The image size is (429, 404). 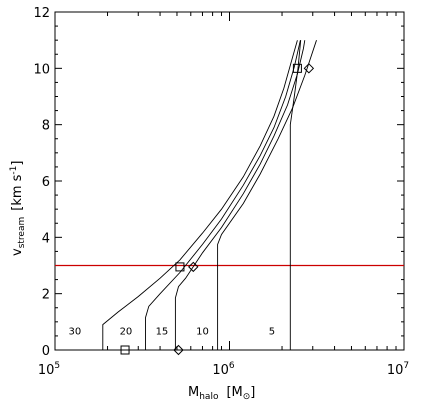 What do you see at coordinates (221, 393) in the screenshot?
I see `x-axis-label: Mhalo [M⊙]` at bounding box center [221, 393].